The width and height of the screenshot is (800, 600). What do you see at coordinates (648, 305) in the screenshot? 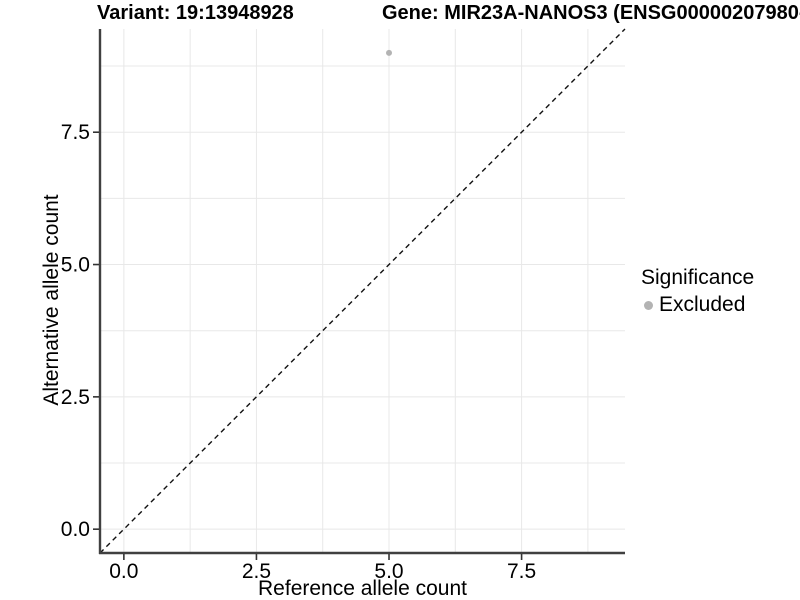
I see `legend-point-icon` at bounding box center [648, 305].